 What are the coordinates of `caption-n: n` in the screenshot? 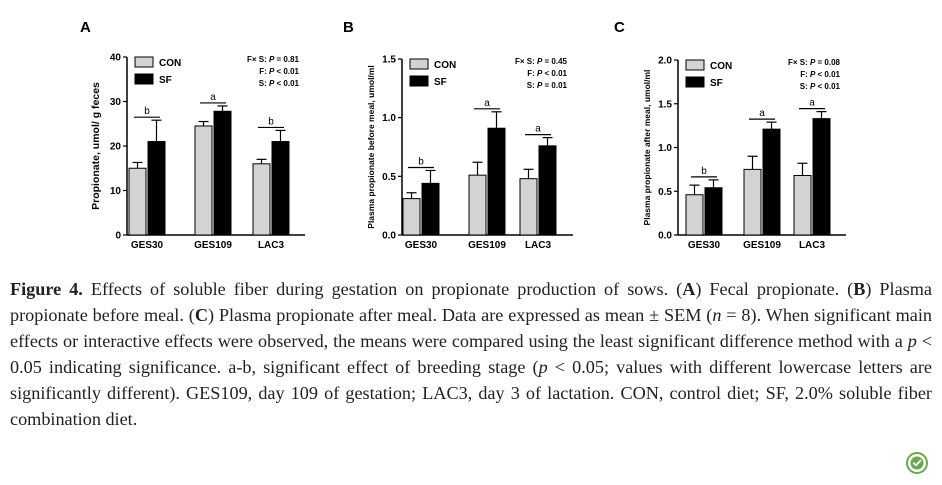 It's located at (717, 315).